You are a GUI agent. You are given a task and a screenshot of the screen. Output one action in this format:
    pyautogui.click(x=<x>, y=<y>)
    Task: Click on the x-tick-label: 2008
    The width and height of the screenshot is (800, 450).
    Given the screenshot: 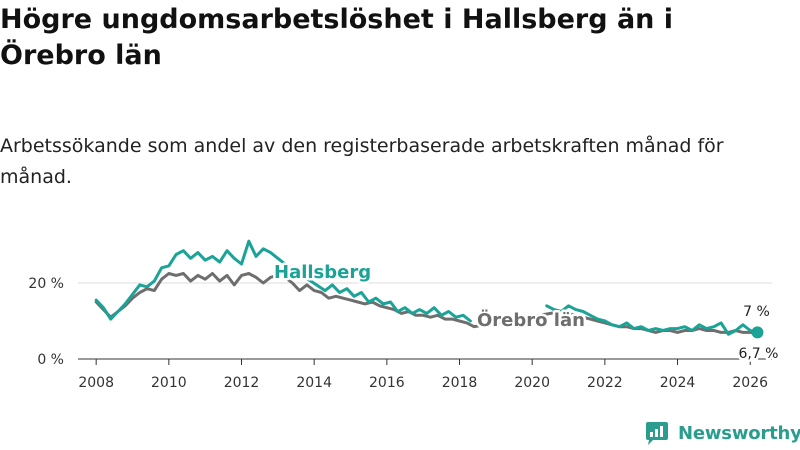 What is the action you would take?
    pyautogui.click(x=96, y=383)
    